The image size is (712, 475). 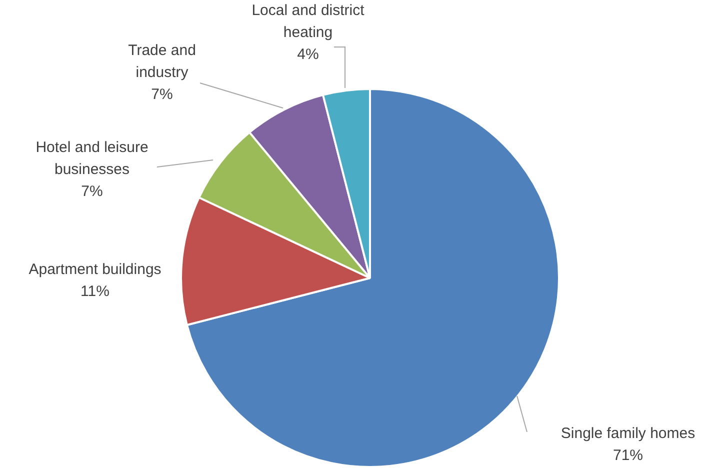 What do you see at coordinates (308, 55) in the screenshot?
I see `data-label: 4%` at bounding box center [308, 55].